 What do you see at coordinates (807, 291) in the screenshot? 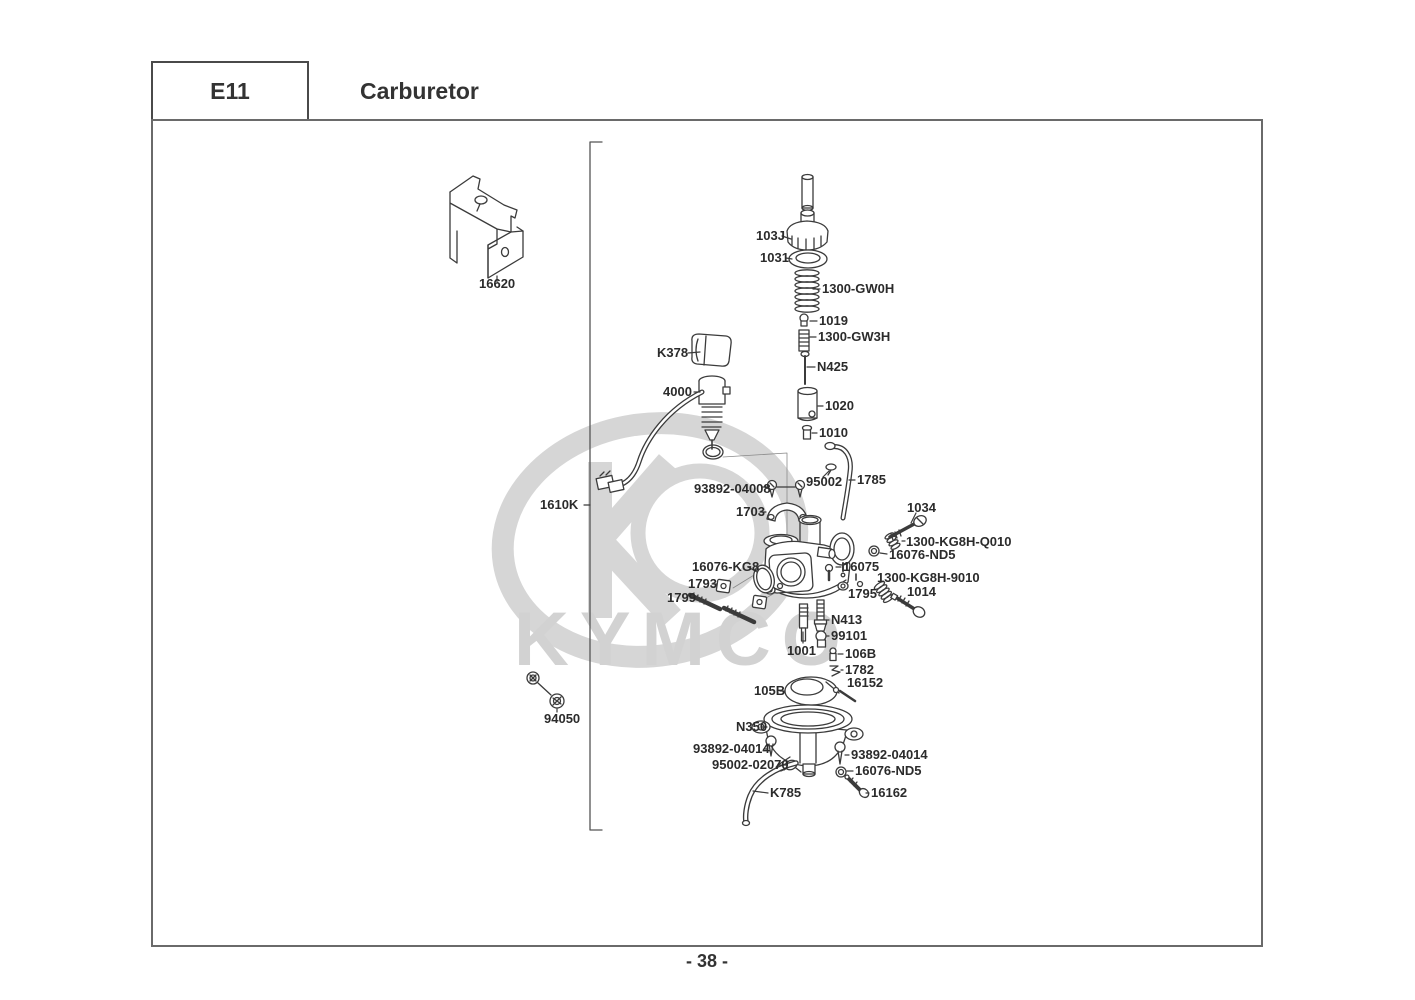
I see `part-1300gw0h-spring` at bounding box center [807, 291].